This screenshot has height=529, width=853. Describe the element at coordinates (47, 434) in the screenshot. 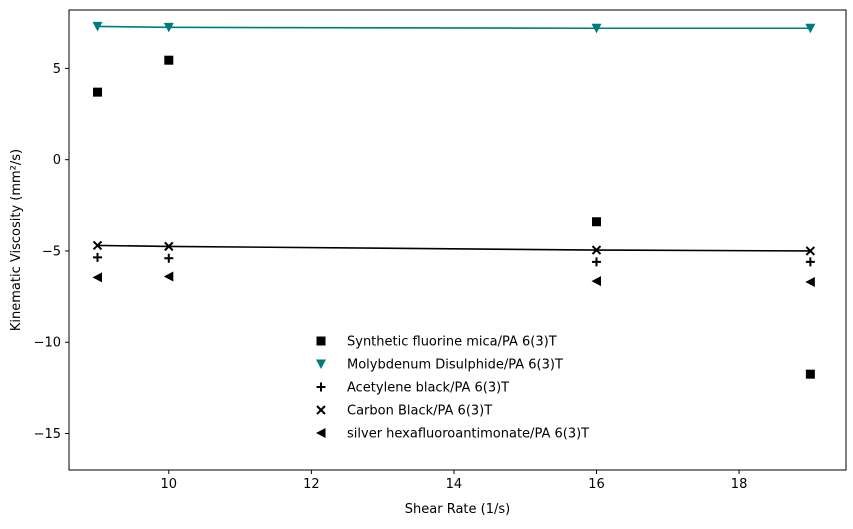

I see `y-tick-label: −15` at that location.